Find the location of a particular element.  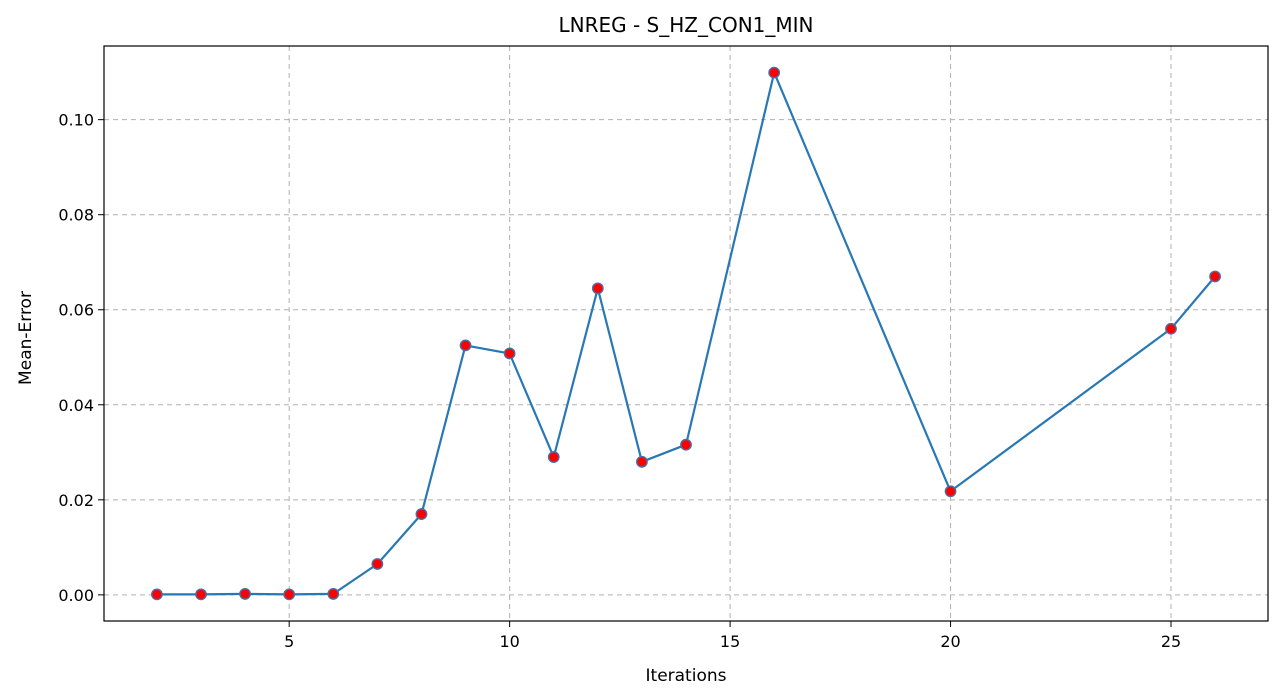

x-tick-label: 15 is located at coordinates (730, 641).